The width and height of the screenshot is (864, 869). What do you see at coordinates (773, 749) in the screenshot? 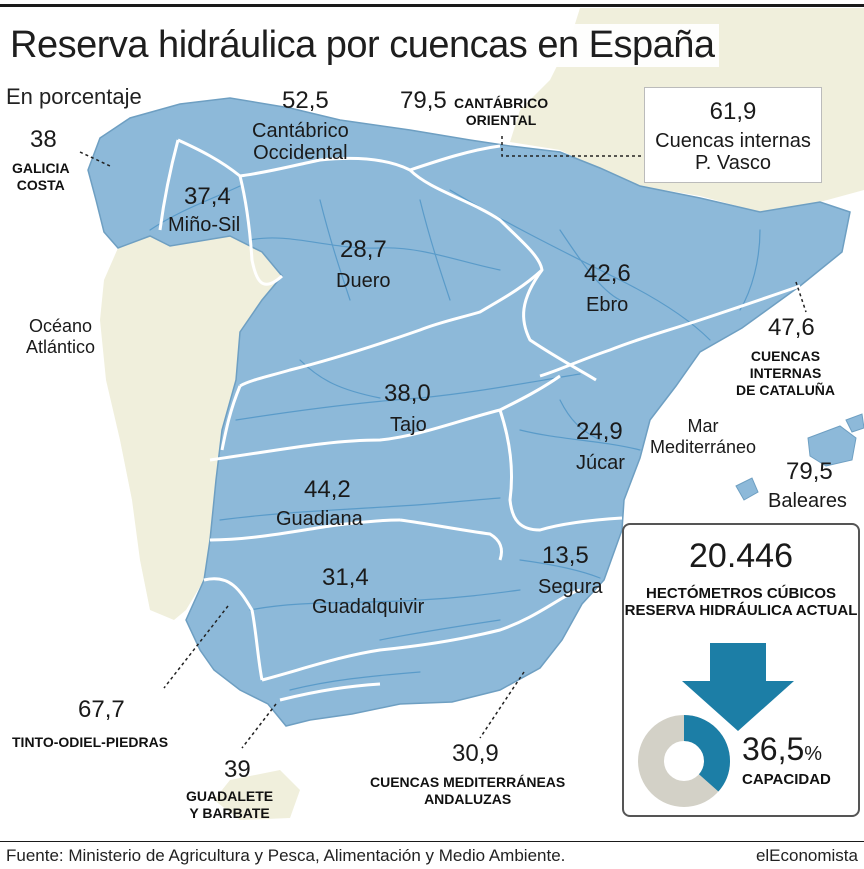
I see `capacity-value: 36,5` at bounding box center [773, 749].